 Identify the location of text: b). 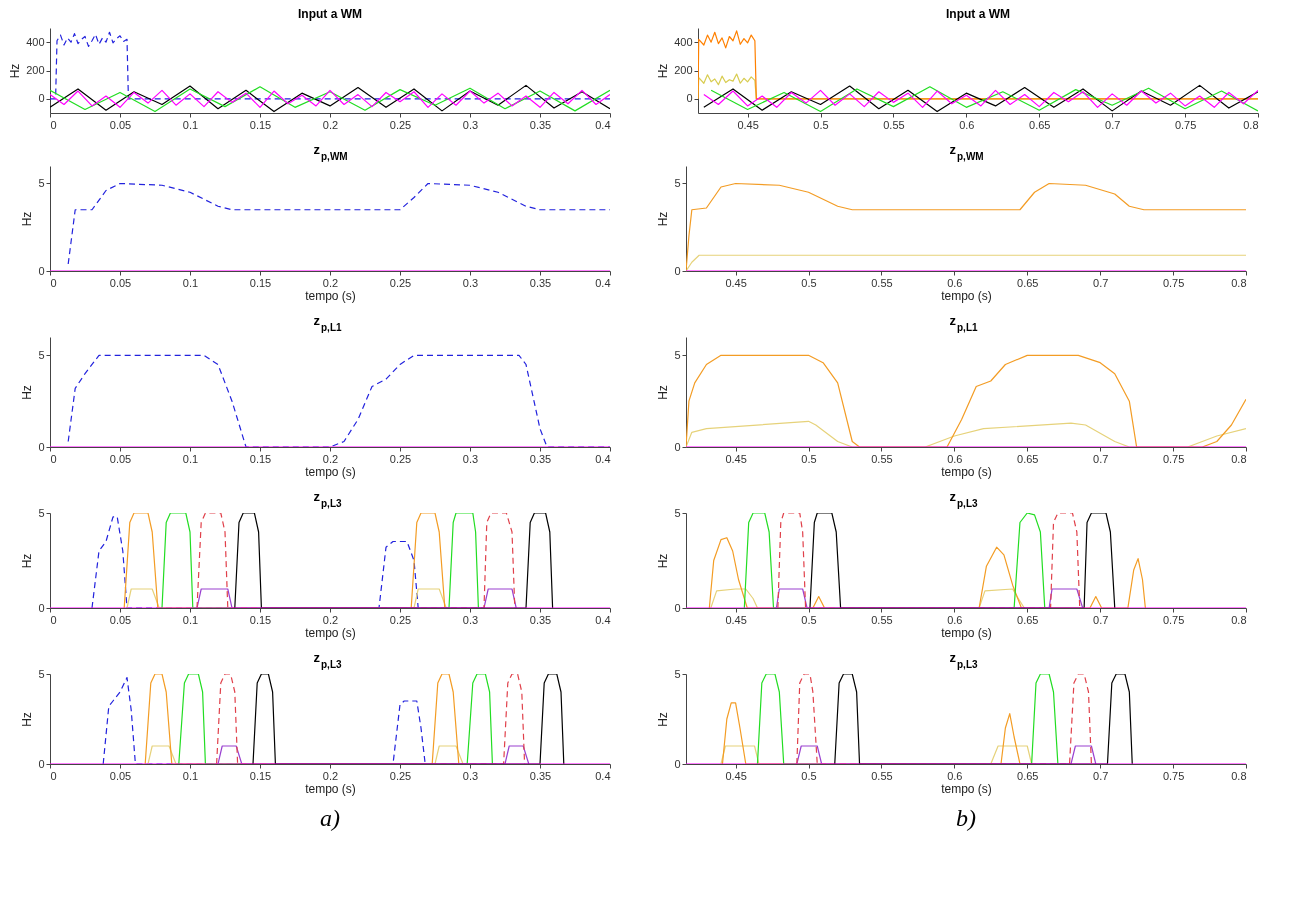
(966, 818).